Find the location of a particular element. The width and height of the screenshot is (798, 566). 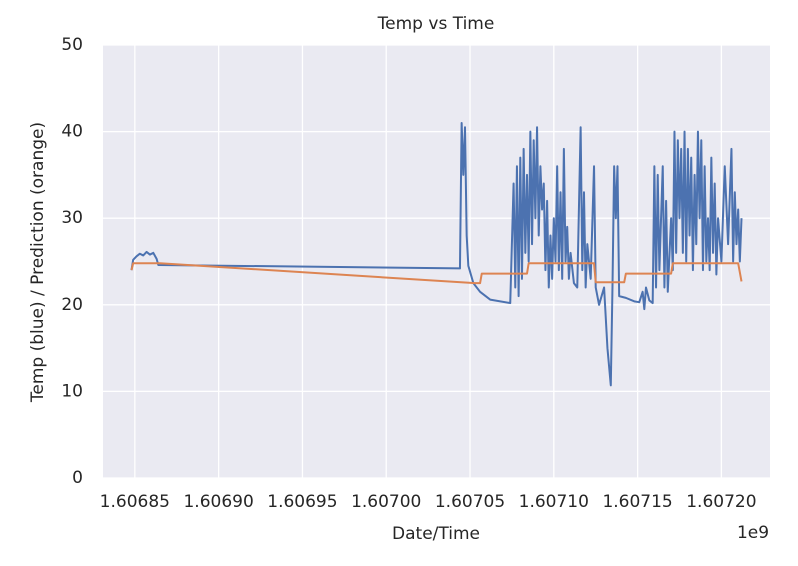

y-tick-label: 20 is located at coordinates (72, 305).